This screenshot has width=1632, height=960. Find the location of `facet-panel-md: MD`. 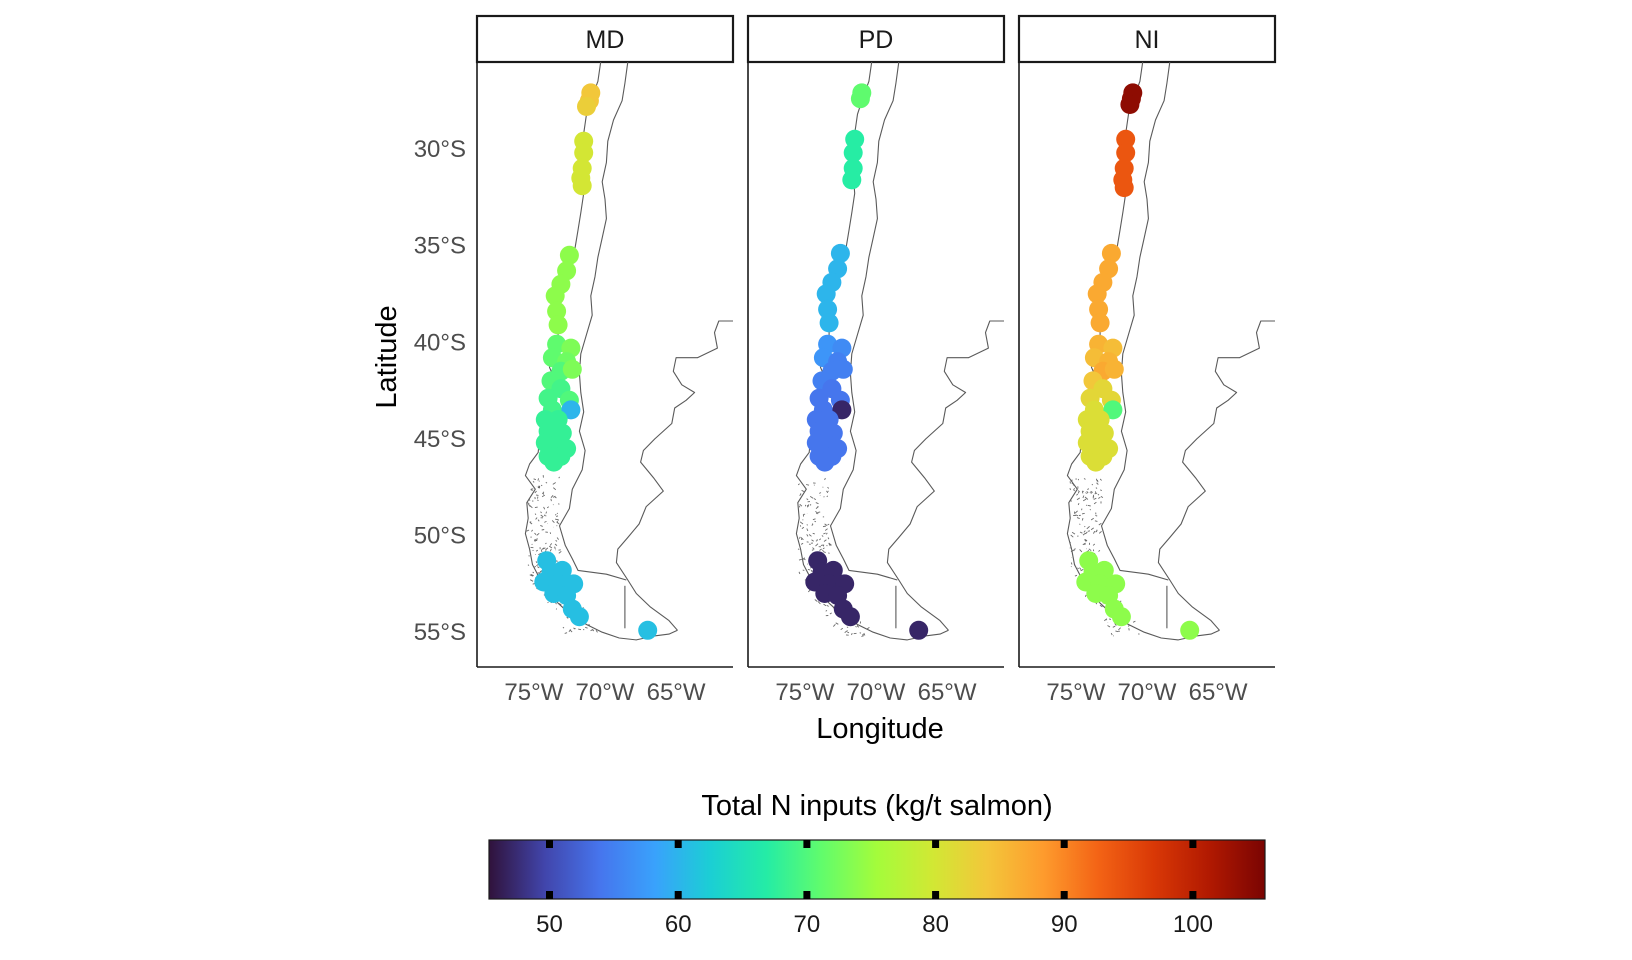

facet-panel-md: MD is located at coordinates (605, 327).